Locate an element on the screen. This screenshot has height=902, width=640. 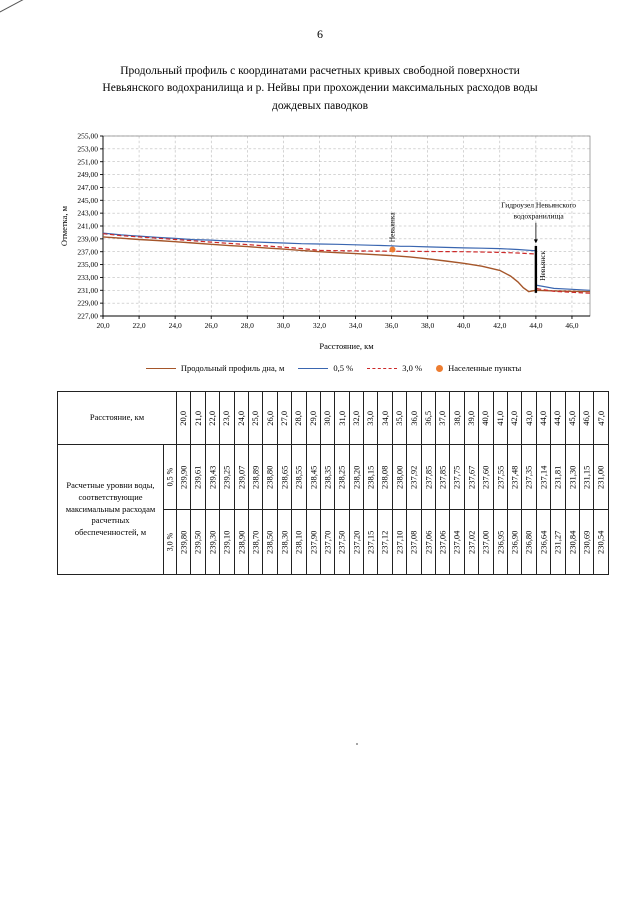
distance-cell: 42,0 is located at coordinates (514, 418).